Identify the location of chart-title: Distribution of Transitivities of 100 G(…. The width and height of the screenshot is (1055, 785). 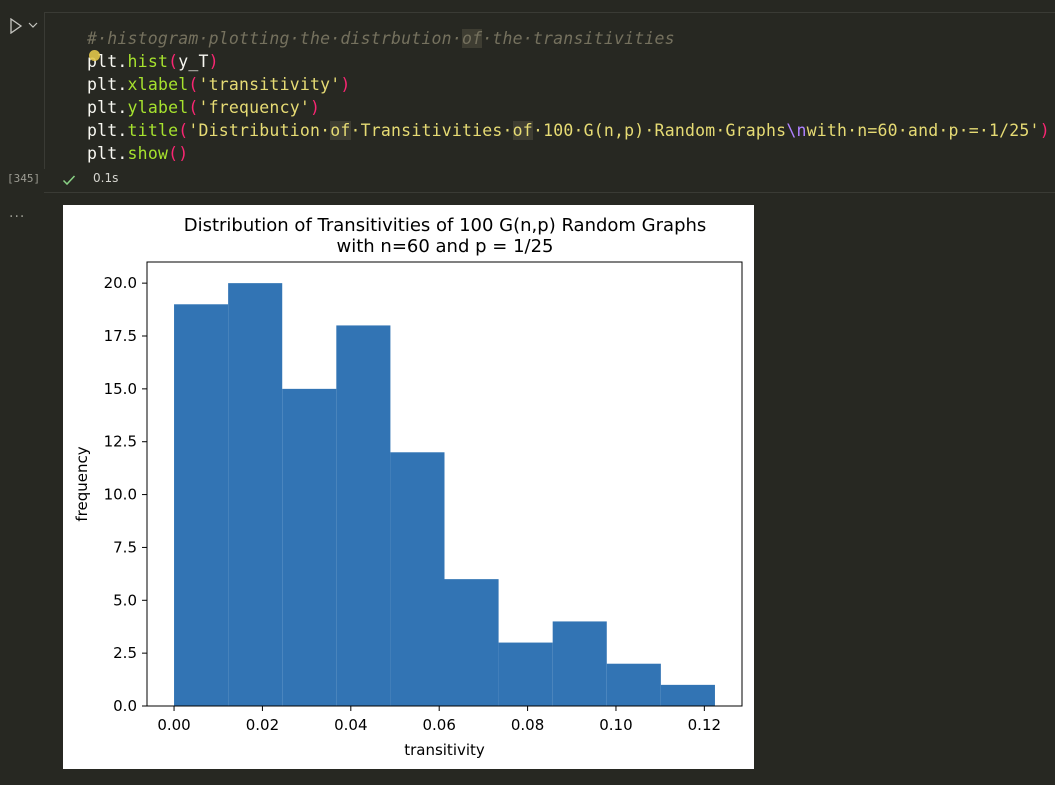
(445, 225).